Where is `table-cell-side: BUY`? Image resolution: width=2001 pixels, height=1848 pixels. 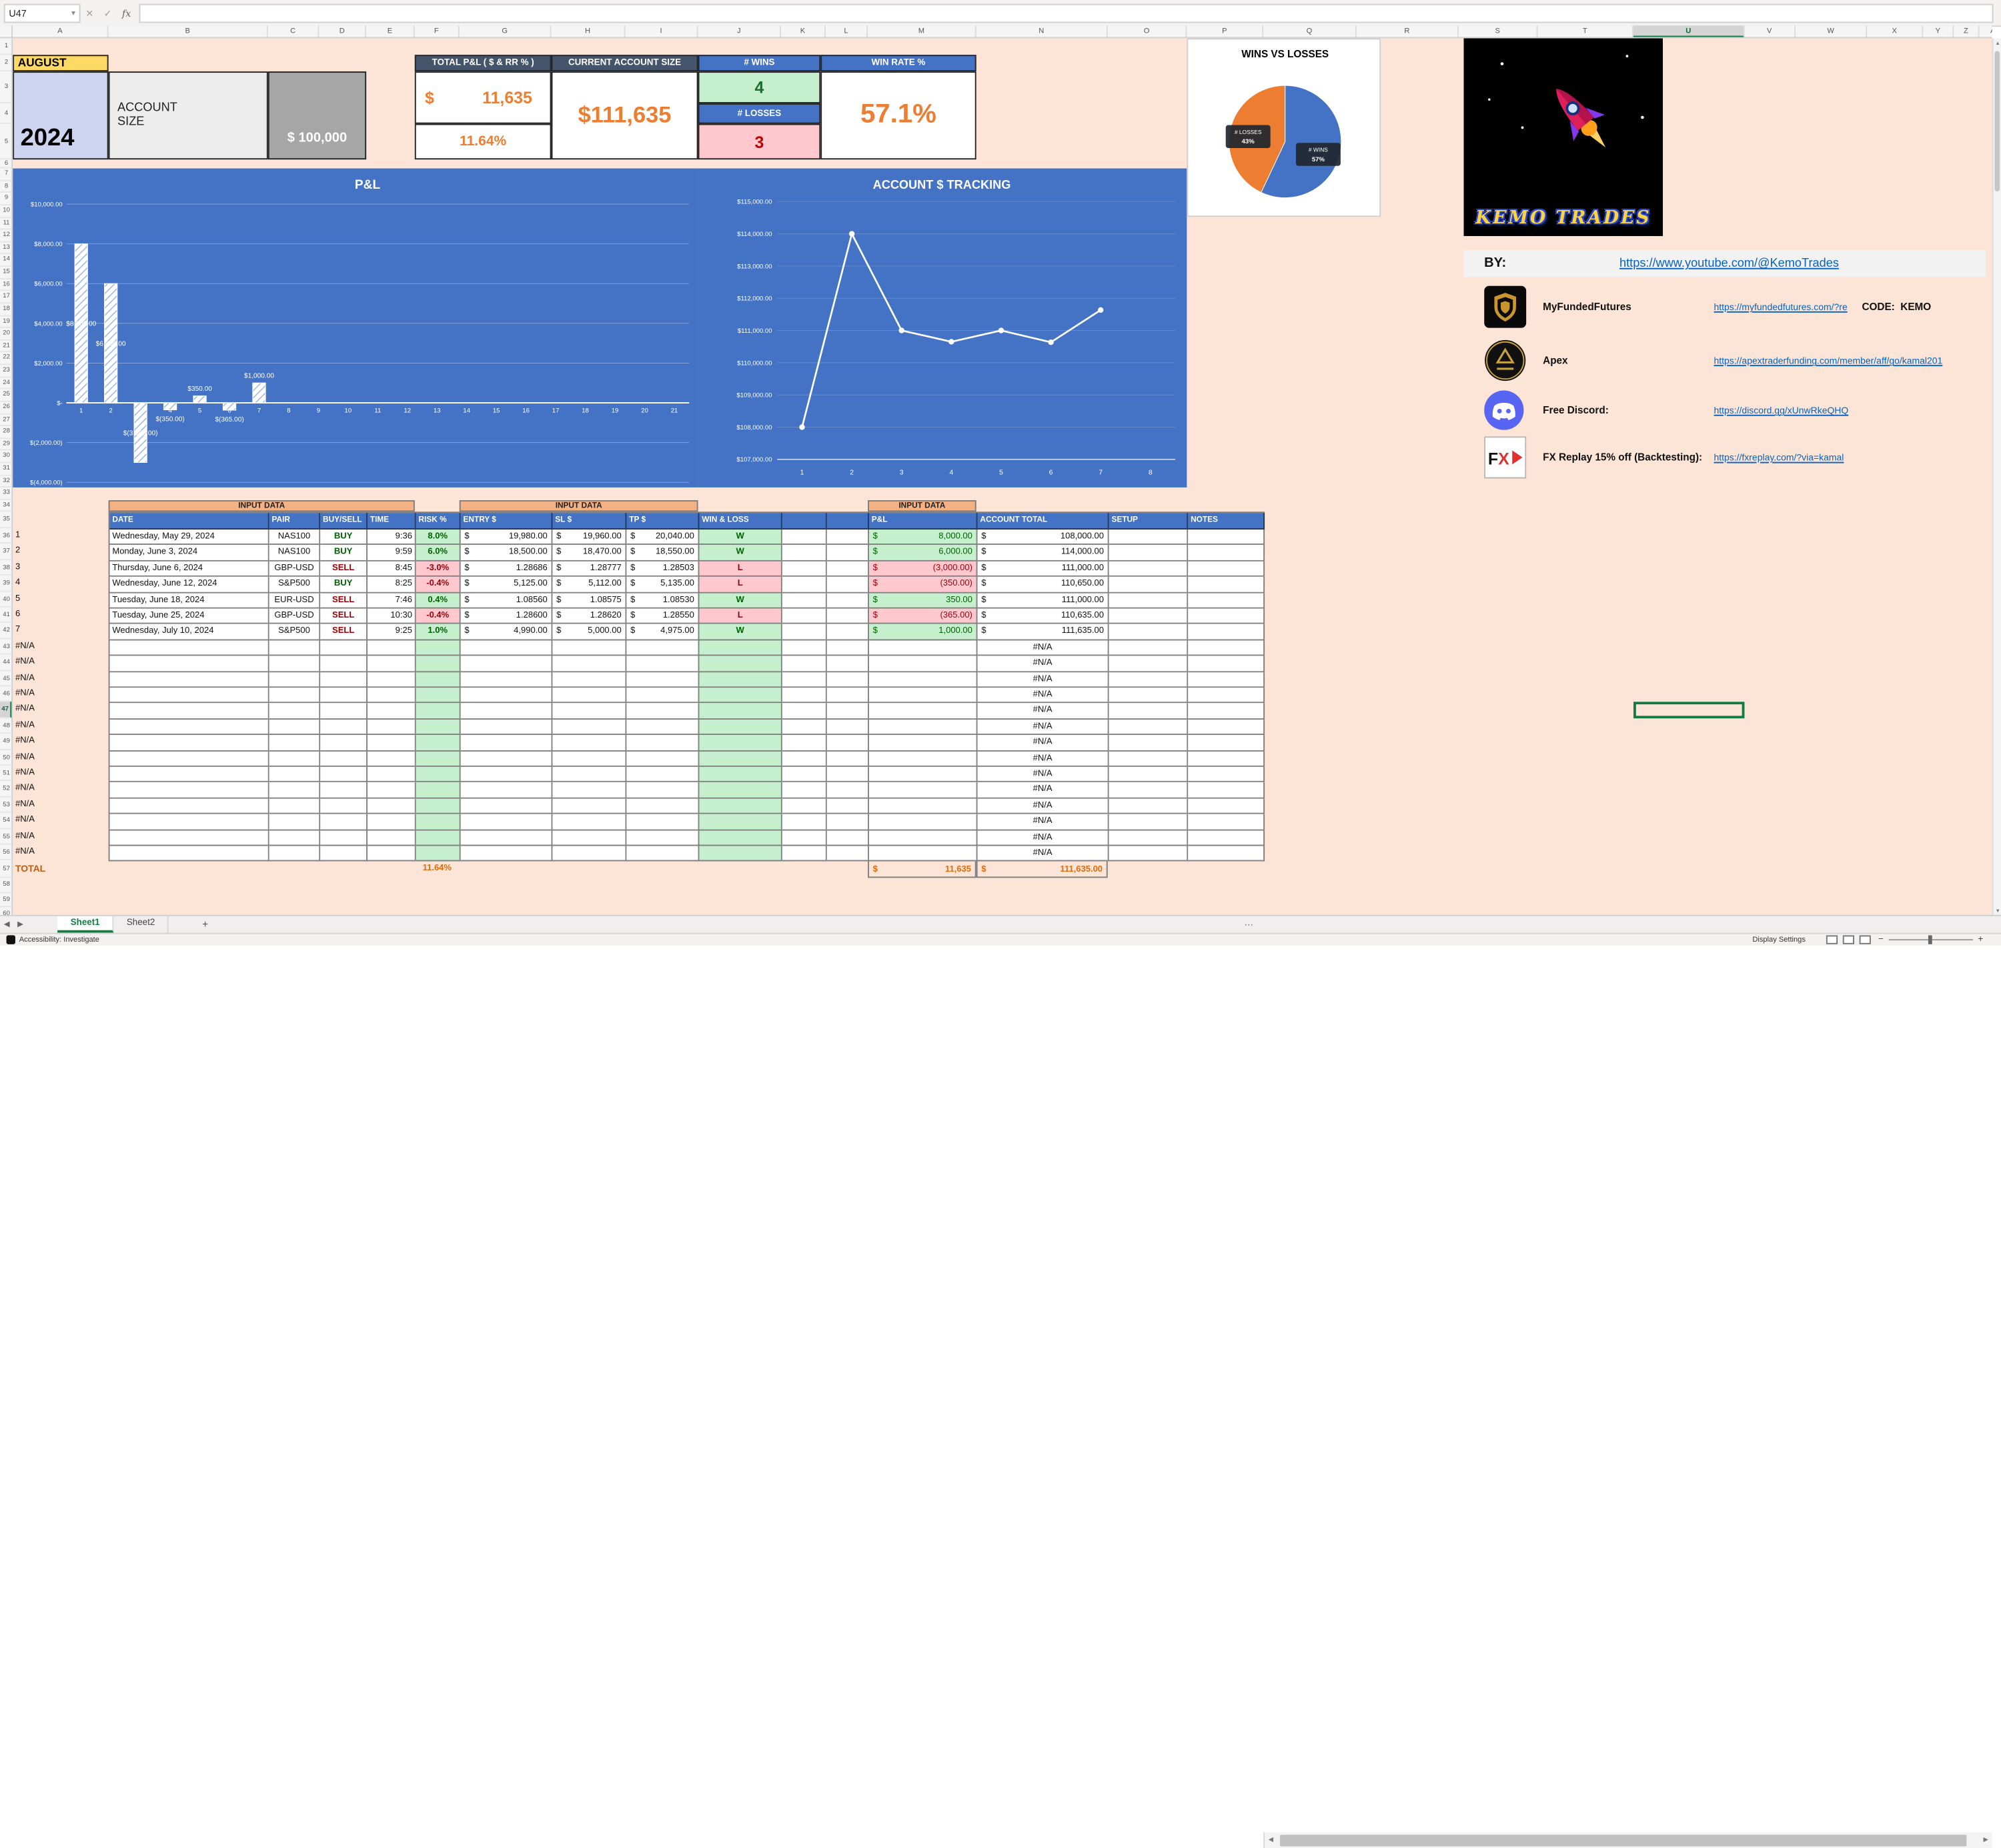 table-cell-side: BUY is located at coordinates (344, 538).